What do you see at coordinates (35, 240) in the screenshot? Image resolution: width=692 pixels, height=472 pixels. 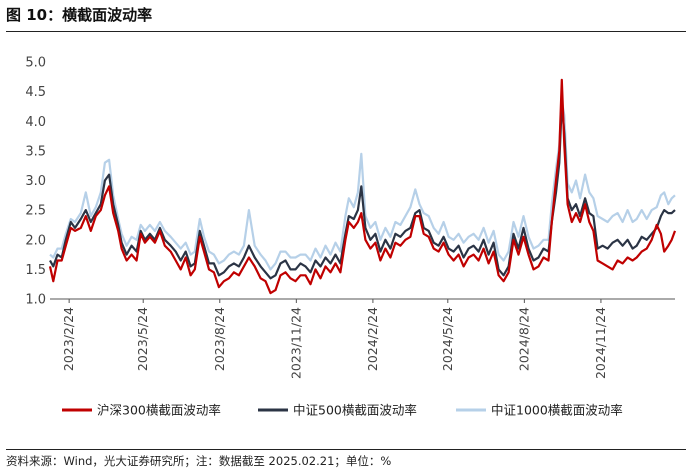 I see `y-tick-label: 2.0` at bounding box center [35, 240].